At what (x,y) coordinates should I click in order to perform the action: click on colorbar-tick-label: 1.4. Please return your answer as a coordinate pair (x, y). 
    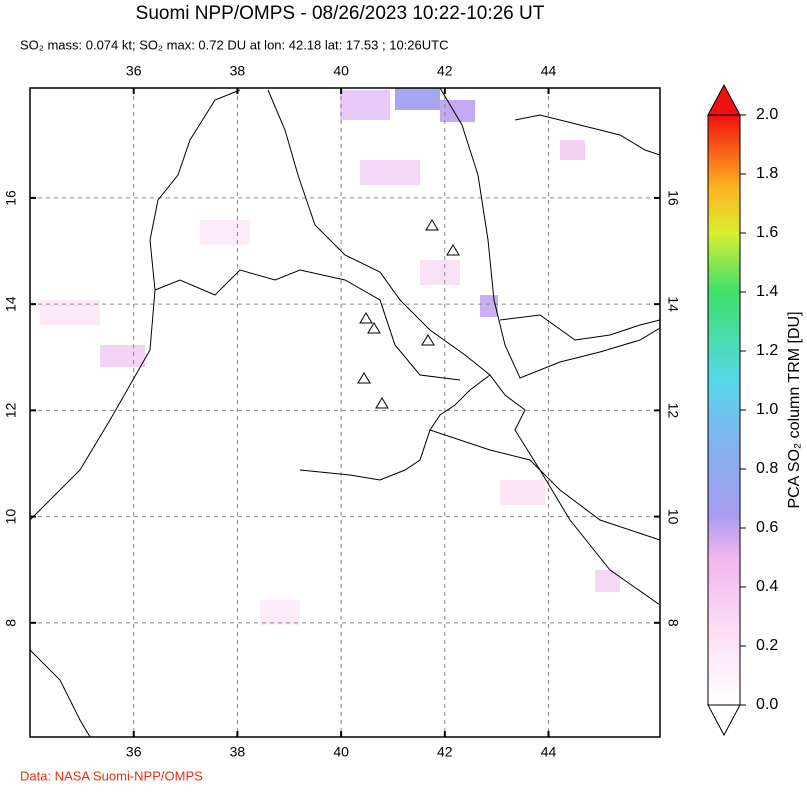
    Looking at the image, I should click on (767, 291).